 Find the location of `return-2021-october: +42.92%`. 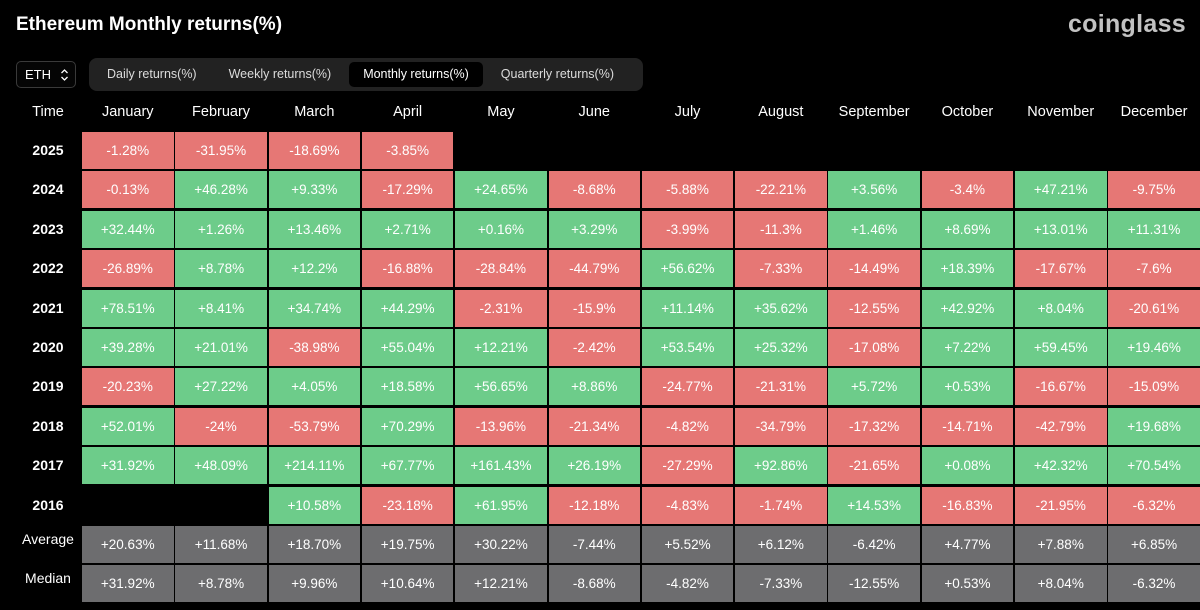

return-2021-october: +42.92% is located at coordinates (967, 308).